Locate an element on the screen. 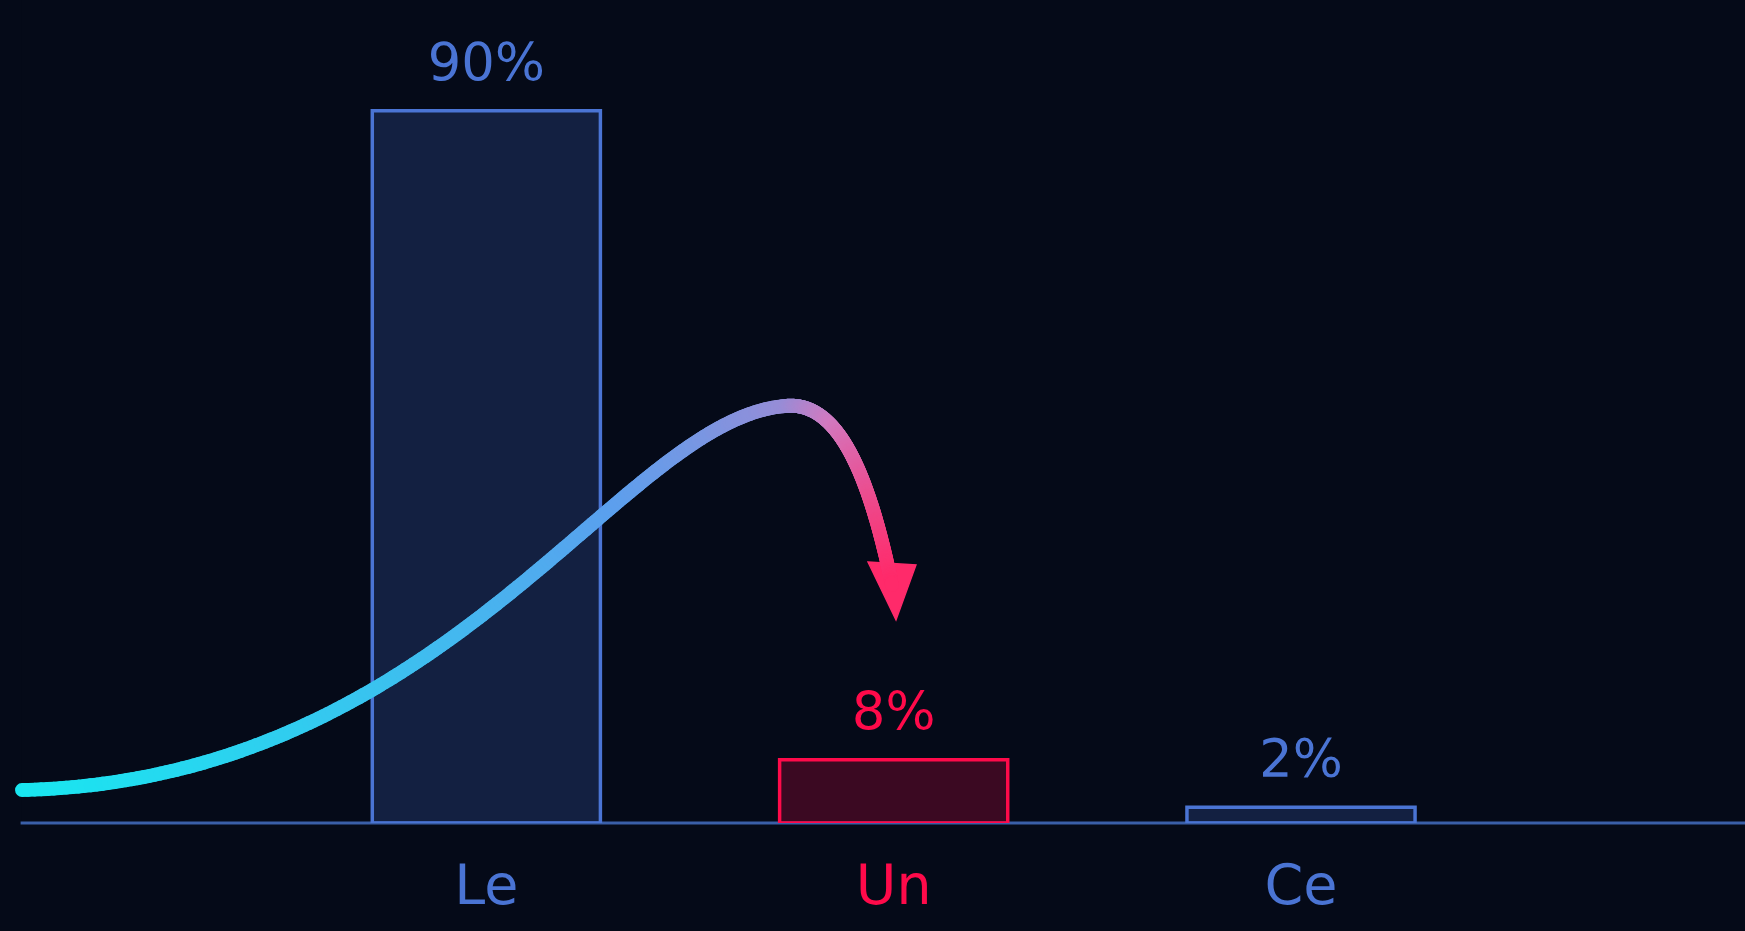 The width and height of the screenshot is (1745, 931). data-label: 90% is located at coordinates (487, 61).